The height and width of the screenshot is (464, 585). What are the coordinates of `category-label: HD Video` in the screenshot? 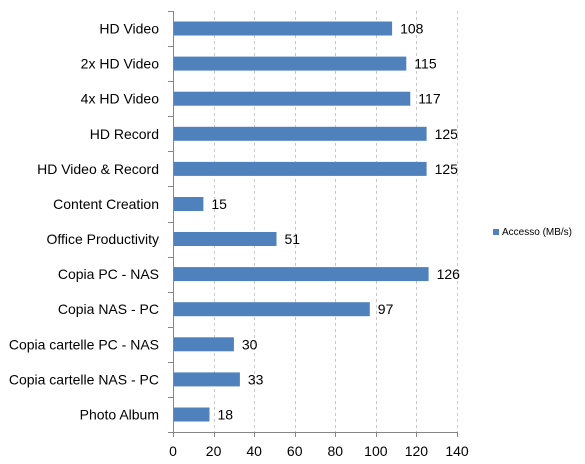 It's located at (129, 29).